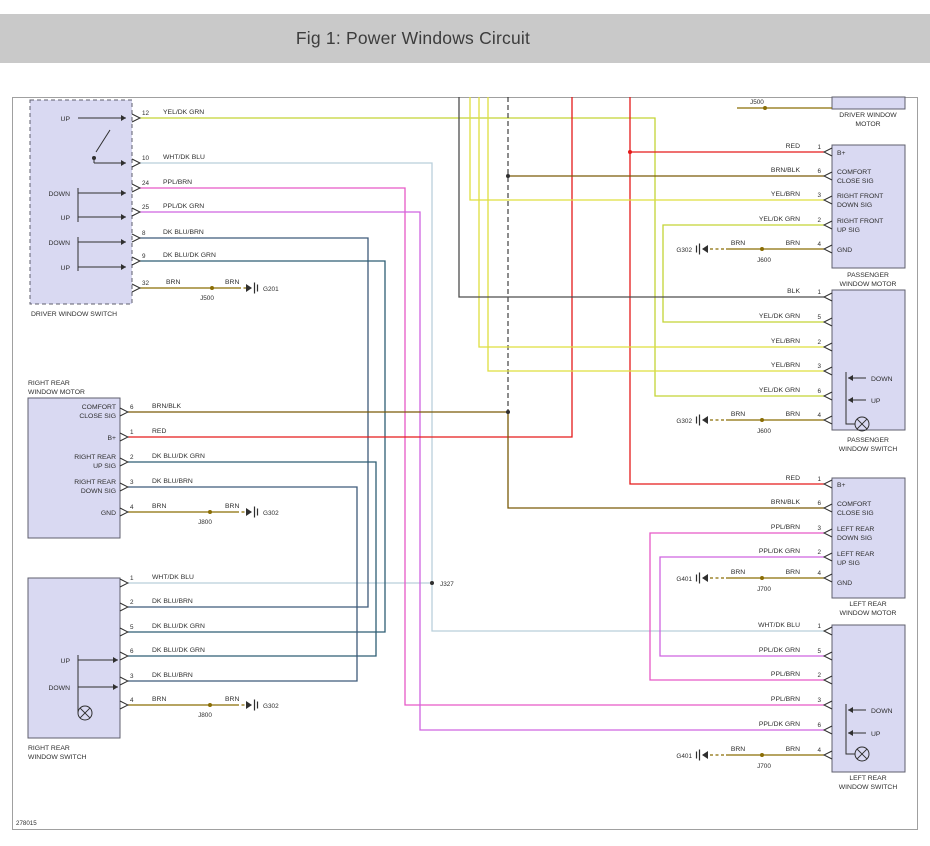 Image resolution: width=930 pixels, height=846 pixels. I want to click on terminal-label: COMFORT, so click(99, 407).